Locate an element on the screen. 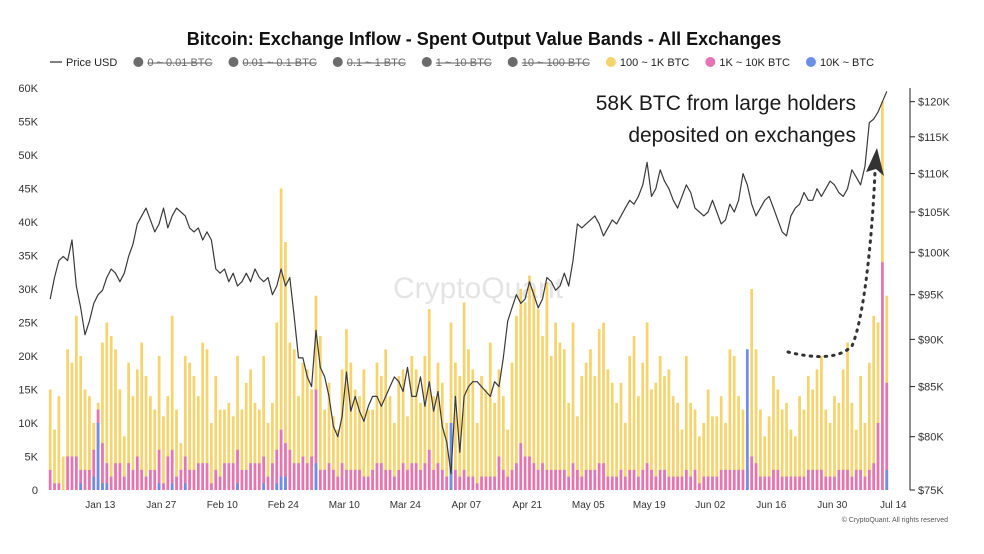 The width and height of the screenshot is (984, 554). legend-item-4: 1 ~ 10 BTC is located at coordinates (456, 63).